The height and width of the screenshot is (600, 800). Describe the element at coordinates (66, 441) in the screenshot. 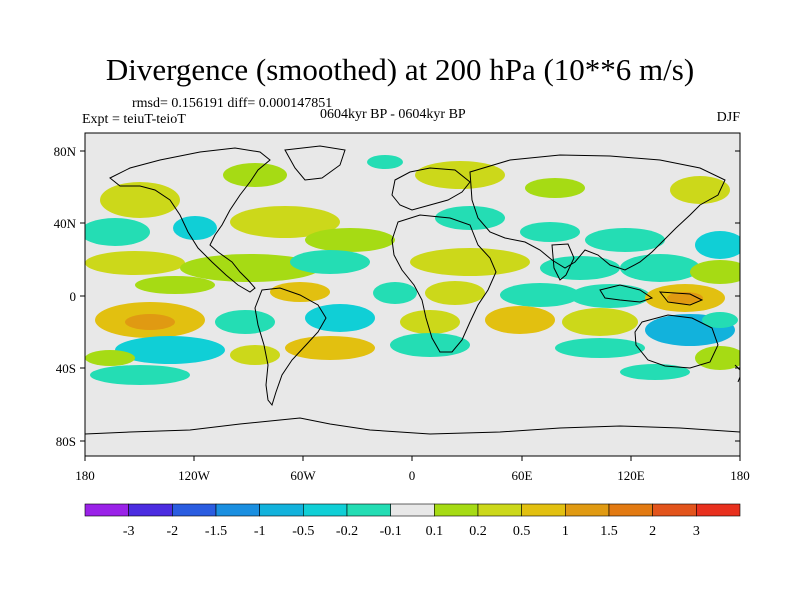

I see `lat-label: 80S` at that location.